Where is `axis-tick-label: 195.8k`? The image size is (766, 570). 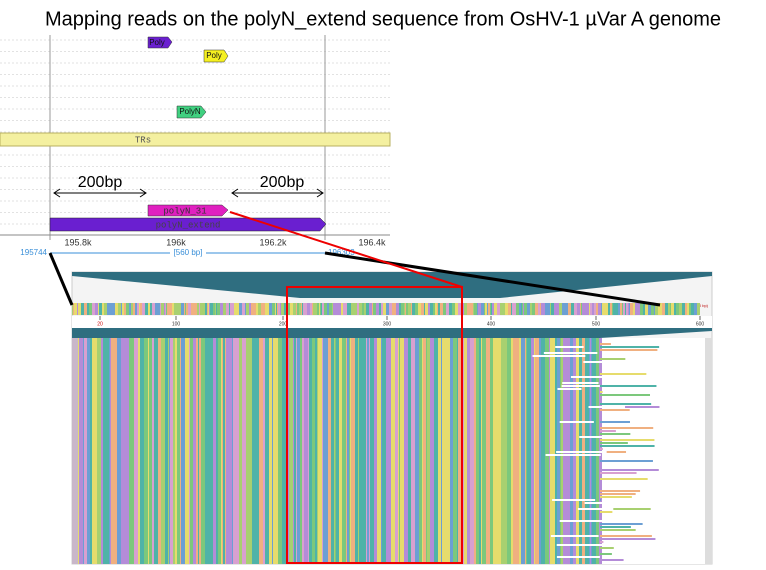 axis-tick-label: 195.8k is located at coordinates (78, 242).